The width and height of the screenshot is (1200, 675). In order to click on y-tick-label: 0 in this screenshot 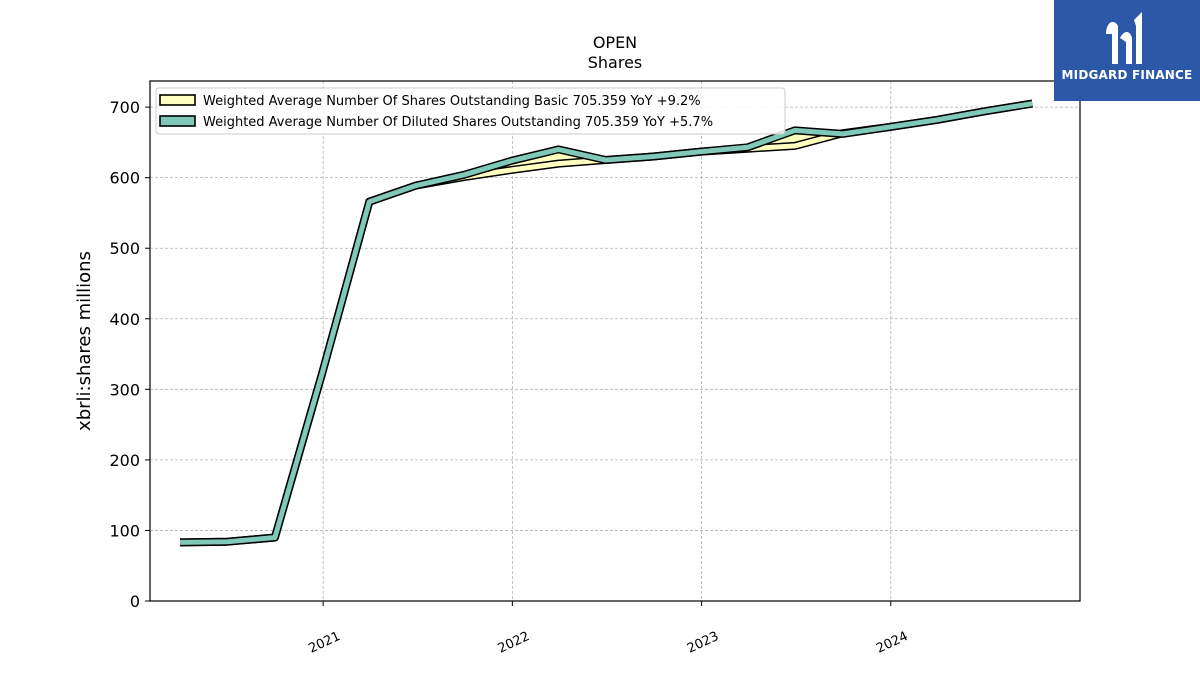, I will do `click(135, 601)`.